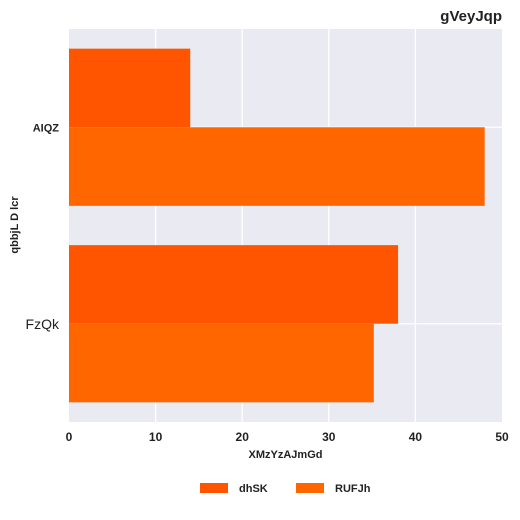 The image size is (520, 520). I want to click on legend: dhSK RUFJh, so click(285, 489).